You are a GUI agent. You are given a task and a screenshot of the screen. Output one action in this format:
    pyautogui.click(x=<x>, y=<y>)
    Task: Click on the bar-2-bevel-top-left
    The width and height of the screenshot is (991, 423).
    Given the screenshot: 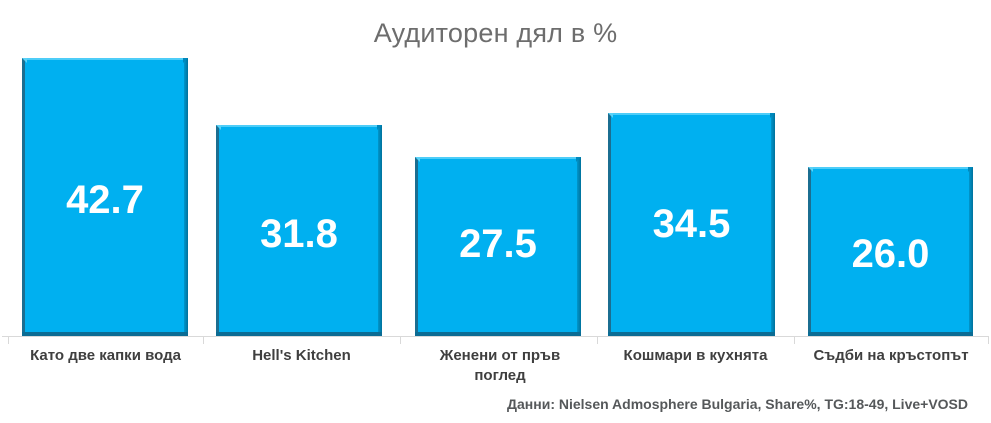 What is the action you would take?
    pyautogui.click(x=417, y=159)
    